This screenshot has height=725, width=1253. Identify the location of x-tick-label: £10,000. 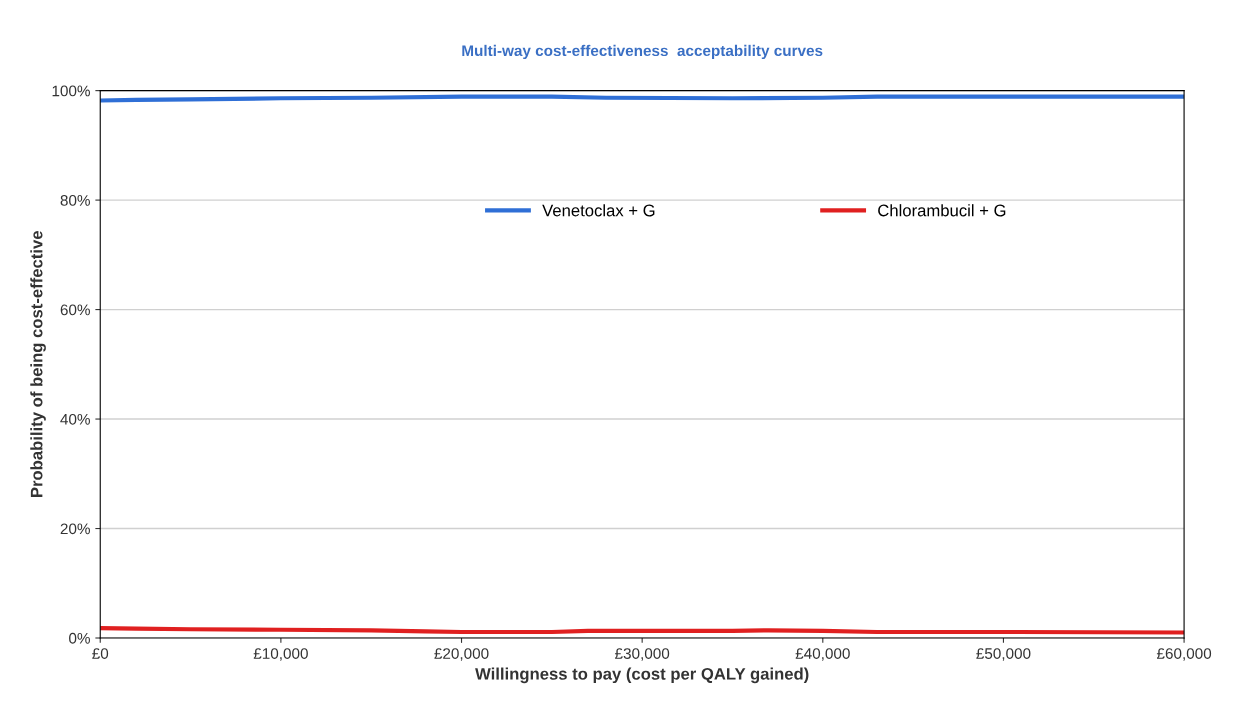
(280, 654).